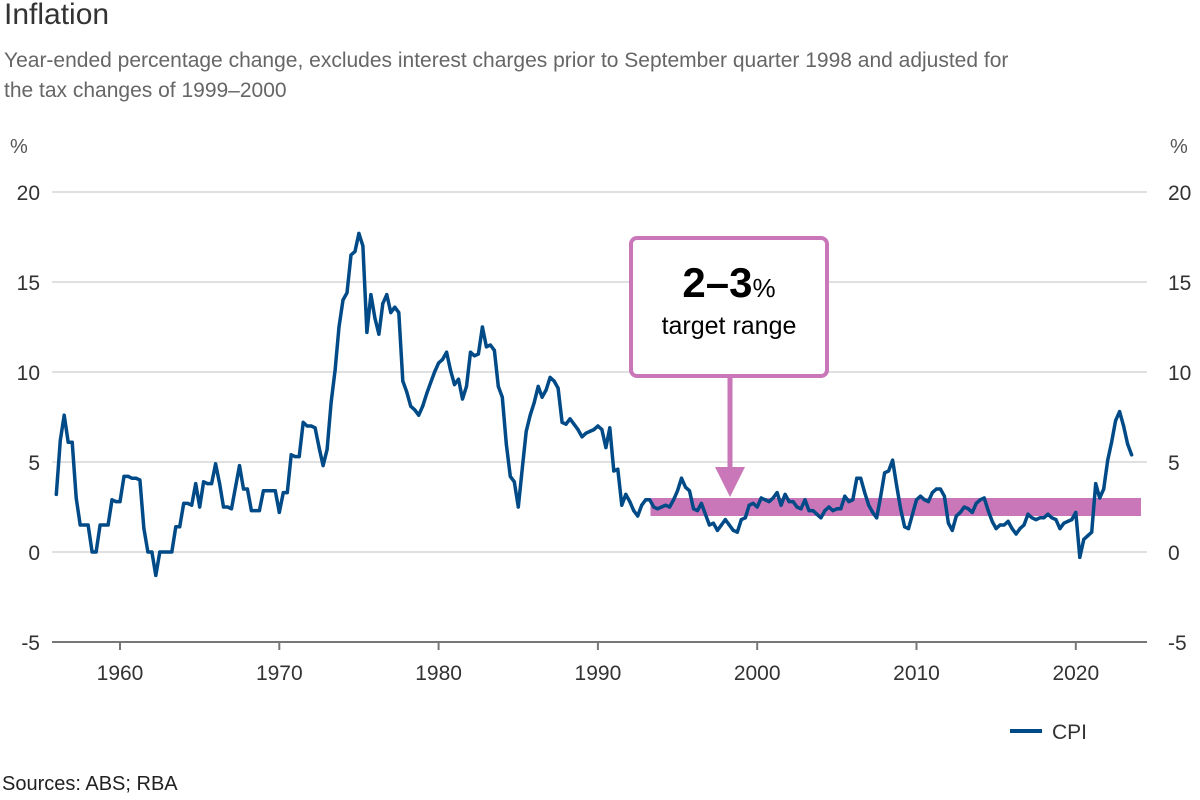  Describe the element at coordinates (1048, 732) in the screenshot. I see `legend: CPI` at that location.